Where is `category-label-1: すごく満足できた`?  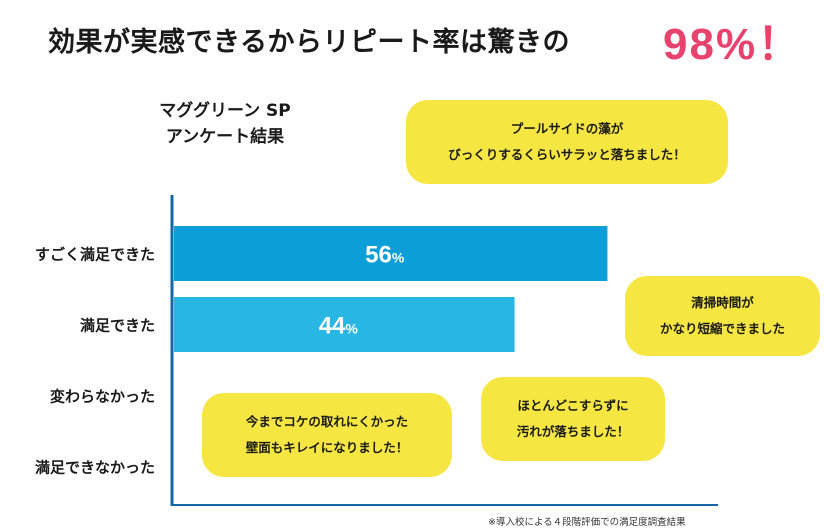
category-label-1: すごく満足できた is located at coordinates (95, 255).